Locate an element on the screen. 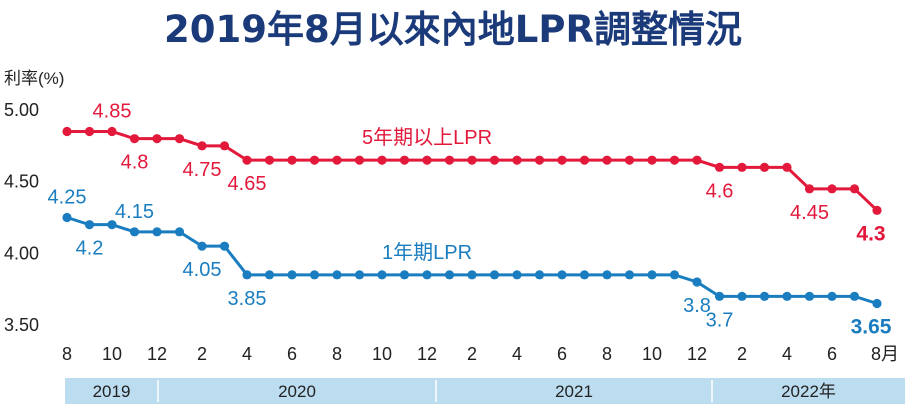 Image resolution: width=907 pixels, height=405 pixels. data-label: 4.85 is located at coordinates (112, 112).